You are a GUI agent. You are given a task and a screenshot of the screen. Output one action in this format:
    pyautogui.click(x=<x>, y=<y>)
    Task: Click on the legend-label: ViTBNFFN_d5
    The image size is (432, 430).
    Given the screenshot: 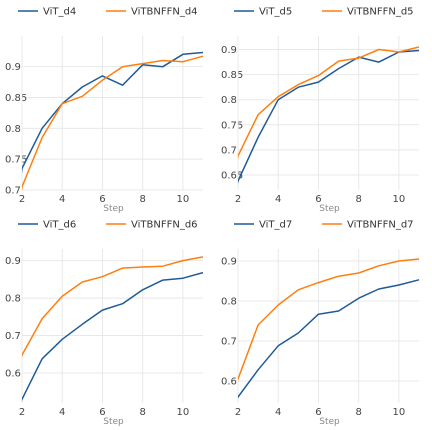 What is the action you would take?
    pyautogui.click(x=380, y=12)
    